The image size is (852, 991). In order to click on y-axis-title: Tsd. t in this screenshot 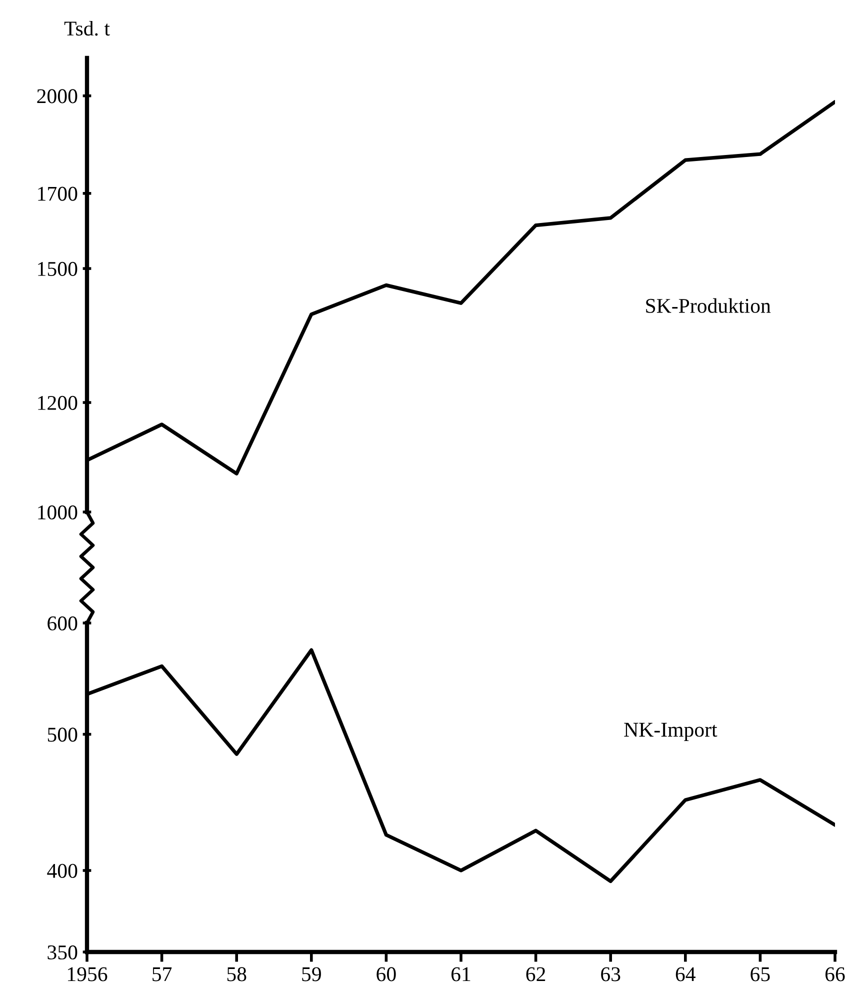, I will do `click(87, 28)`.